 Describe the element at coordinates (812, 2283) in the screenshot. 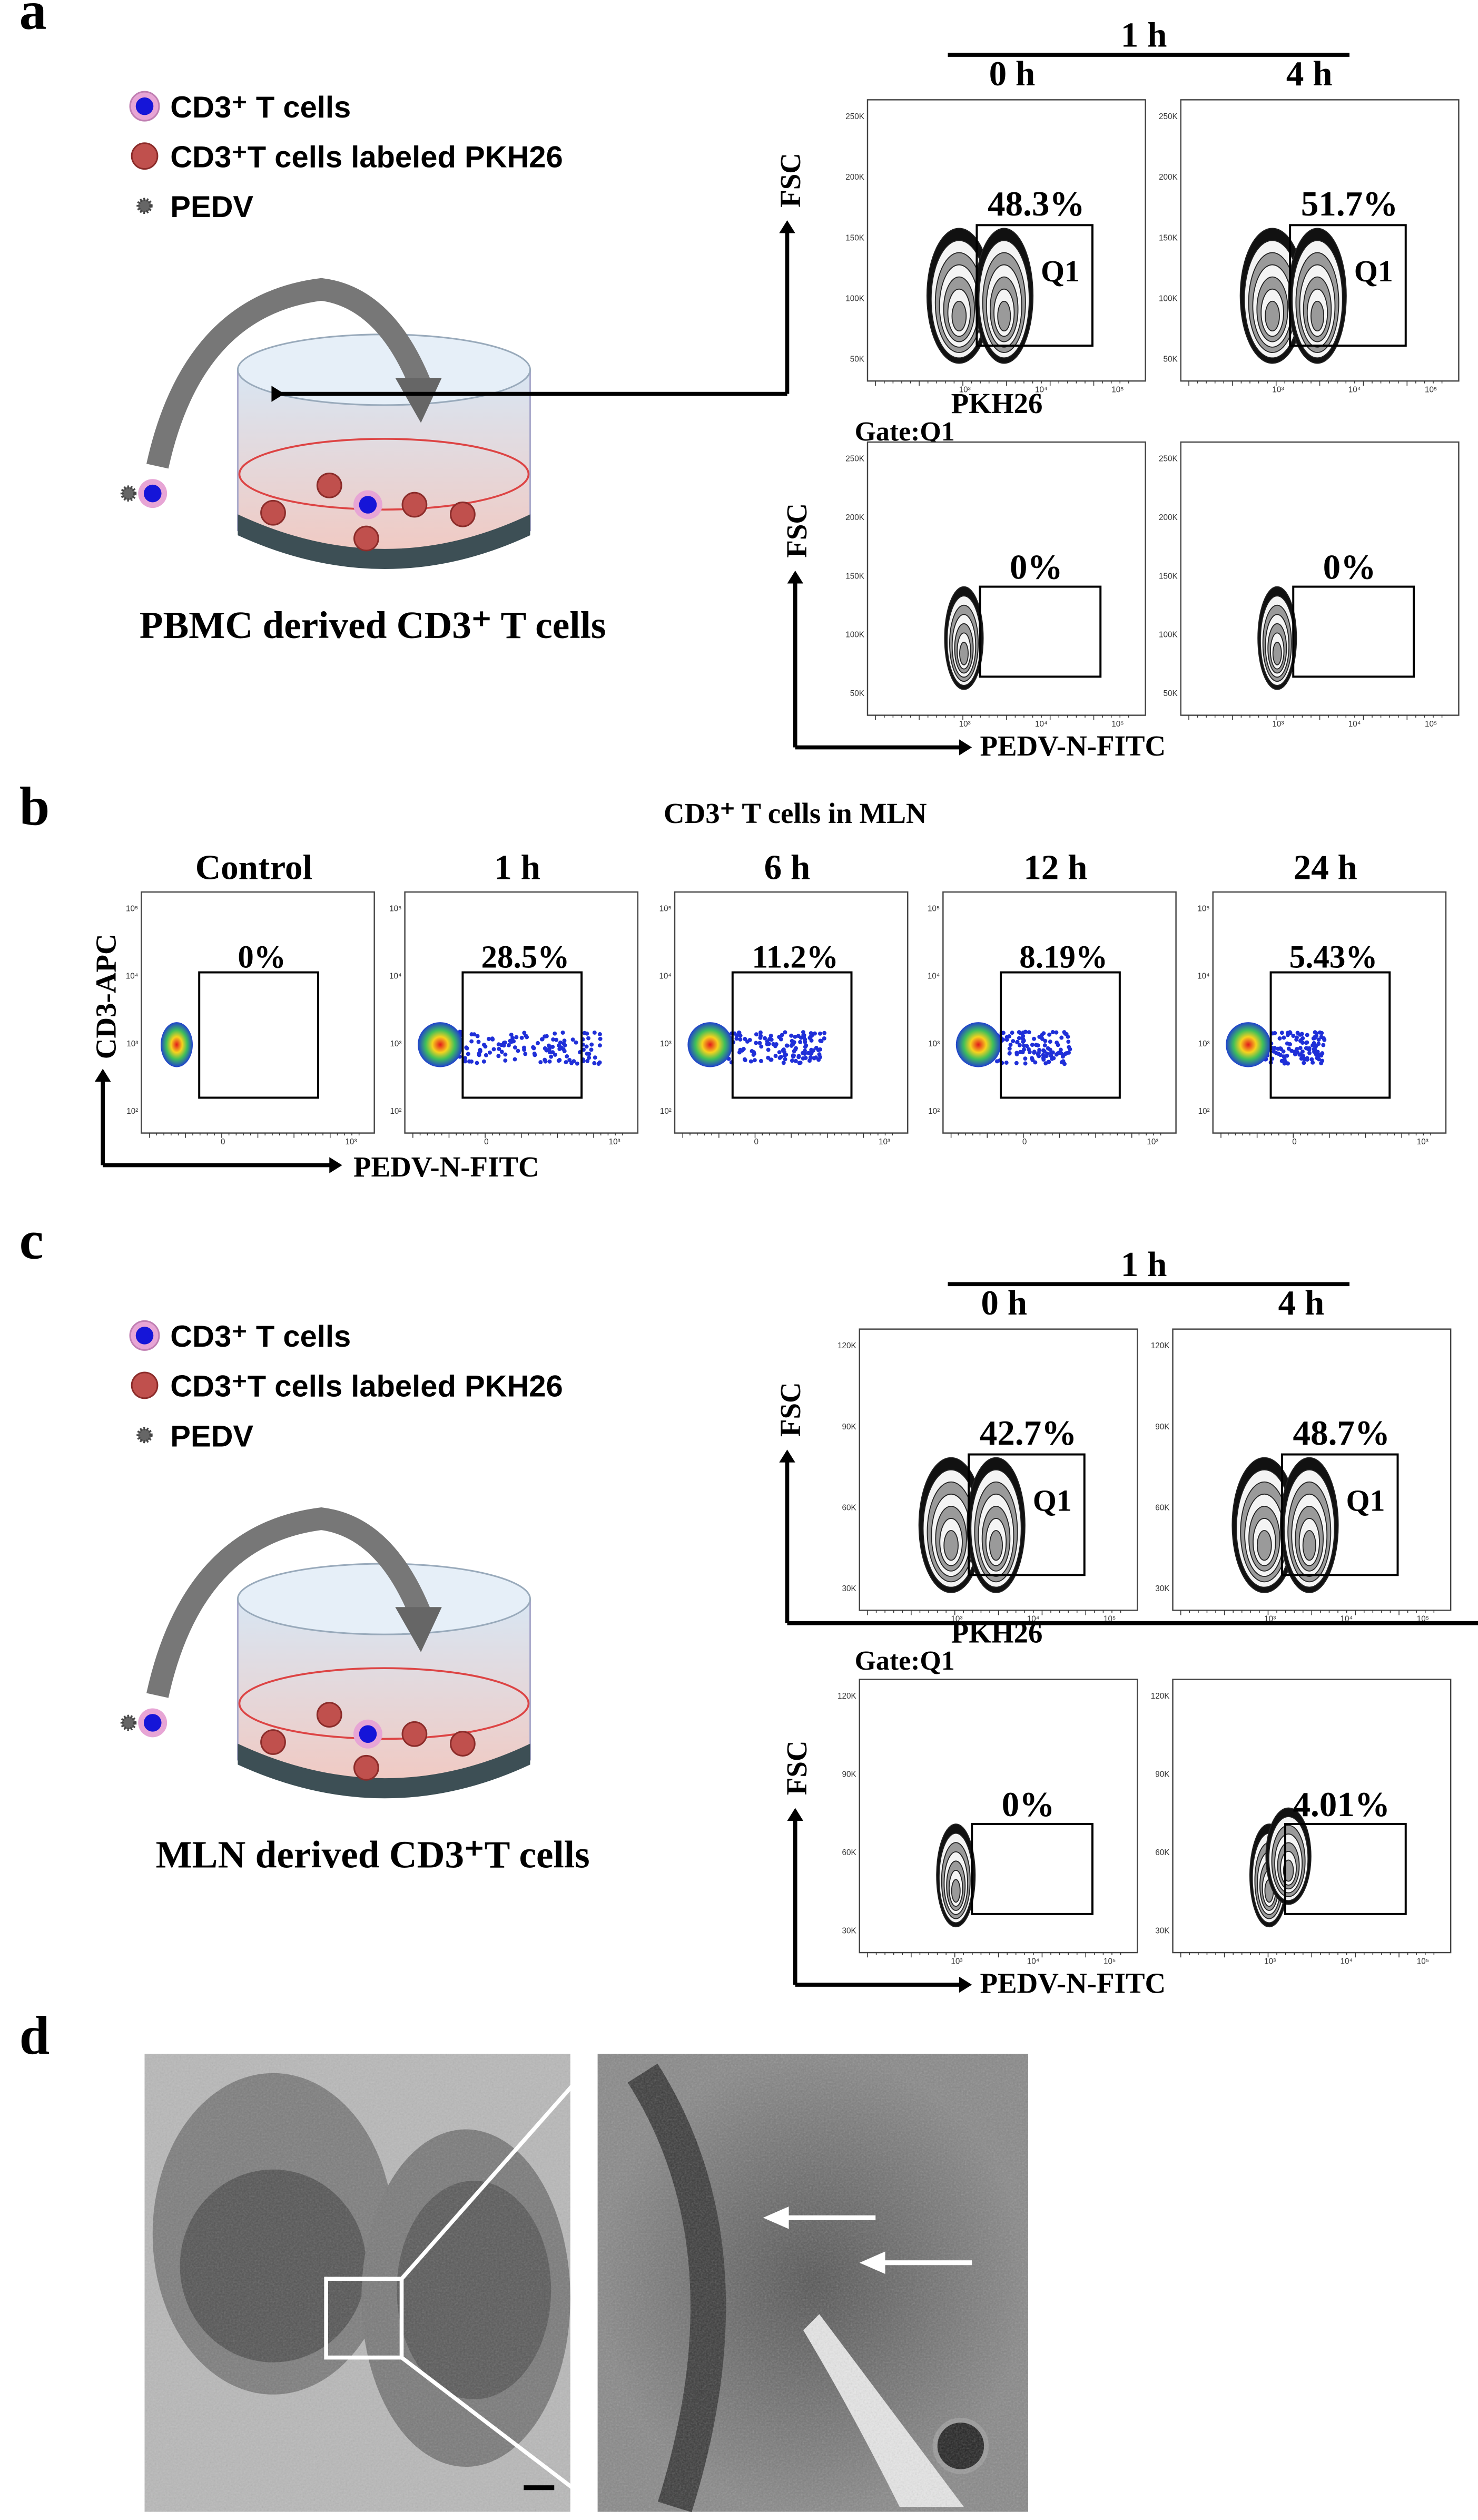

I see `texture` at that location.